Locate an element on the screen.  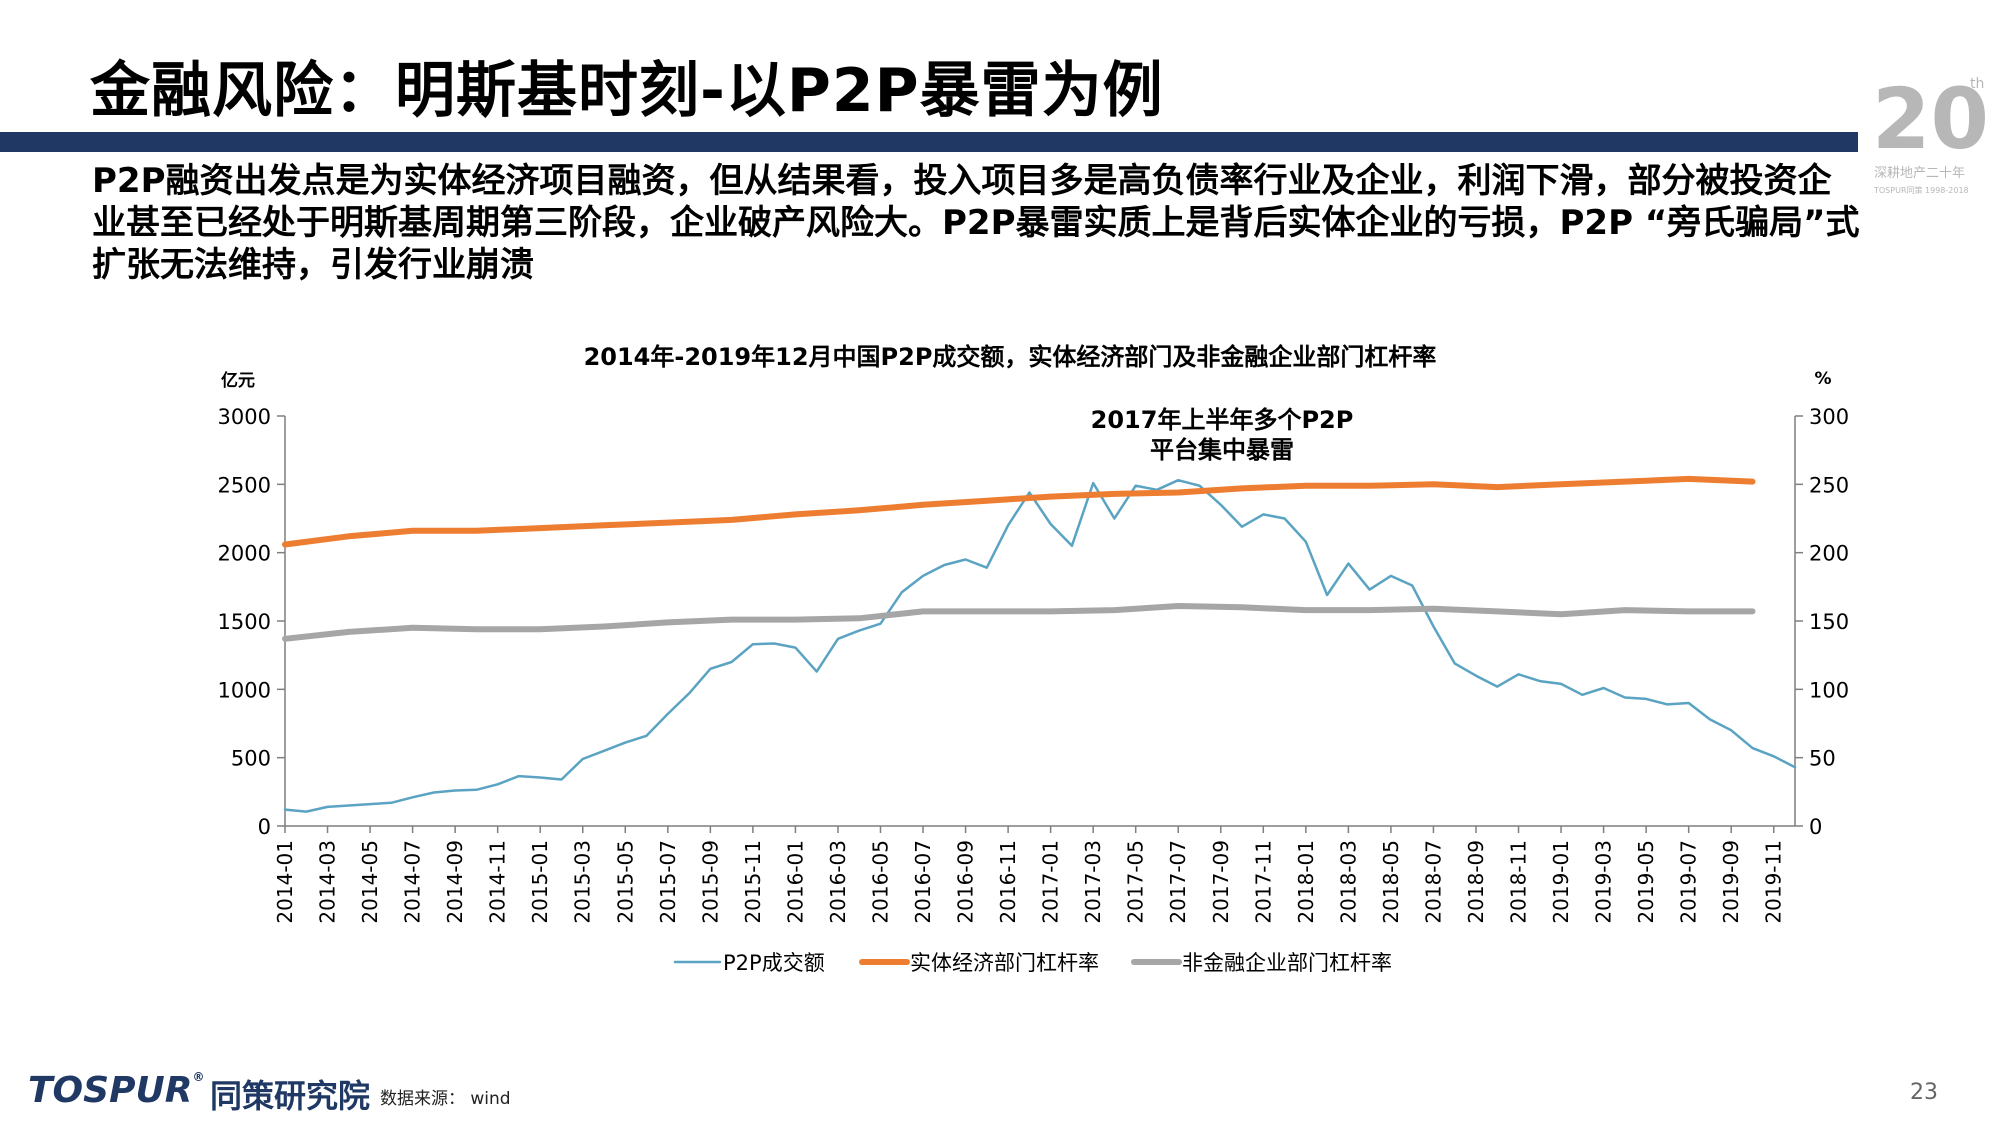
x-tick-label: 2018-09 is located at coordinates (1476, 882).